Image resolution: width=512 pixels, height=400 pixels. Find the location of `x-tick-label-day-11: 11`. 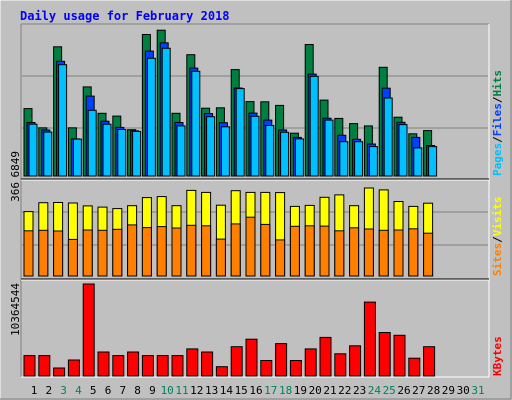

x-tick-label-day-11: 11 is located at coordinates (181, 390).